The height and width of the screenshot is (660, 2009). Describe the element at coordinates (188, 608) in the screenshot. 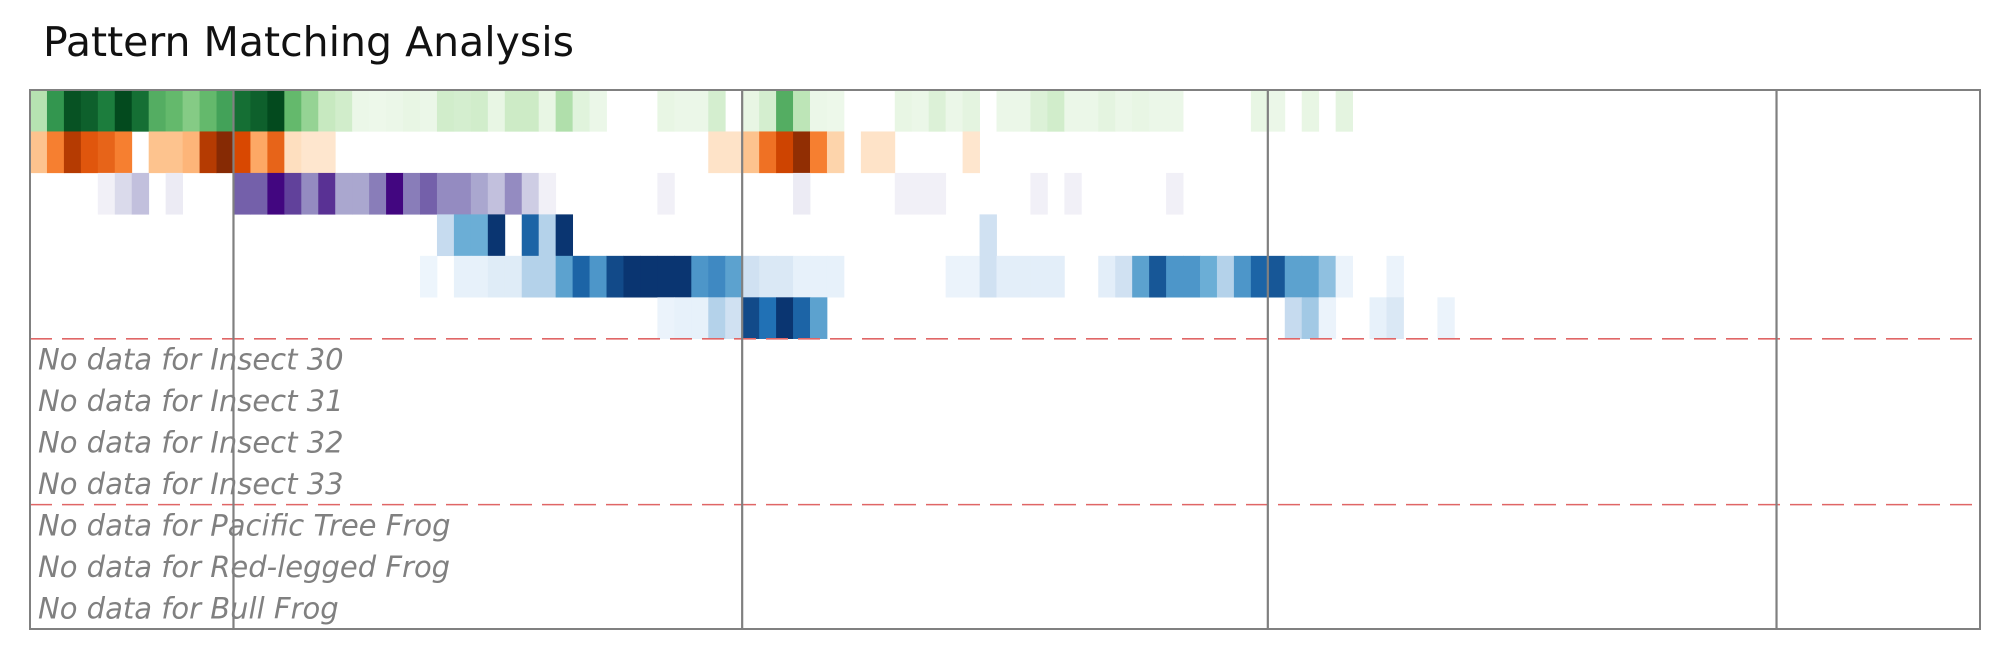

I see `no-data-label: No data for Bull Frog` at that location.